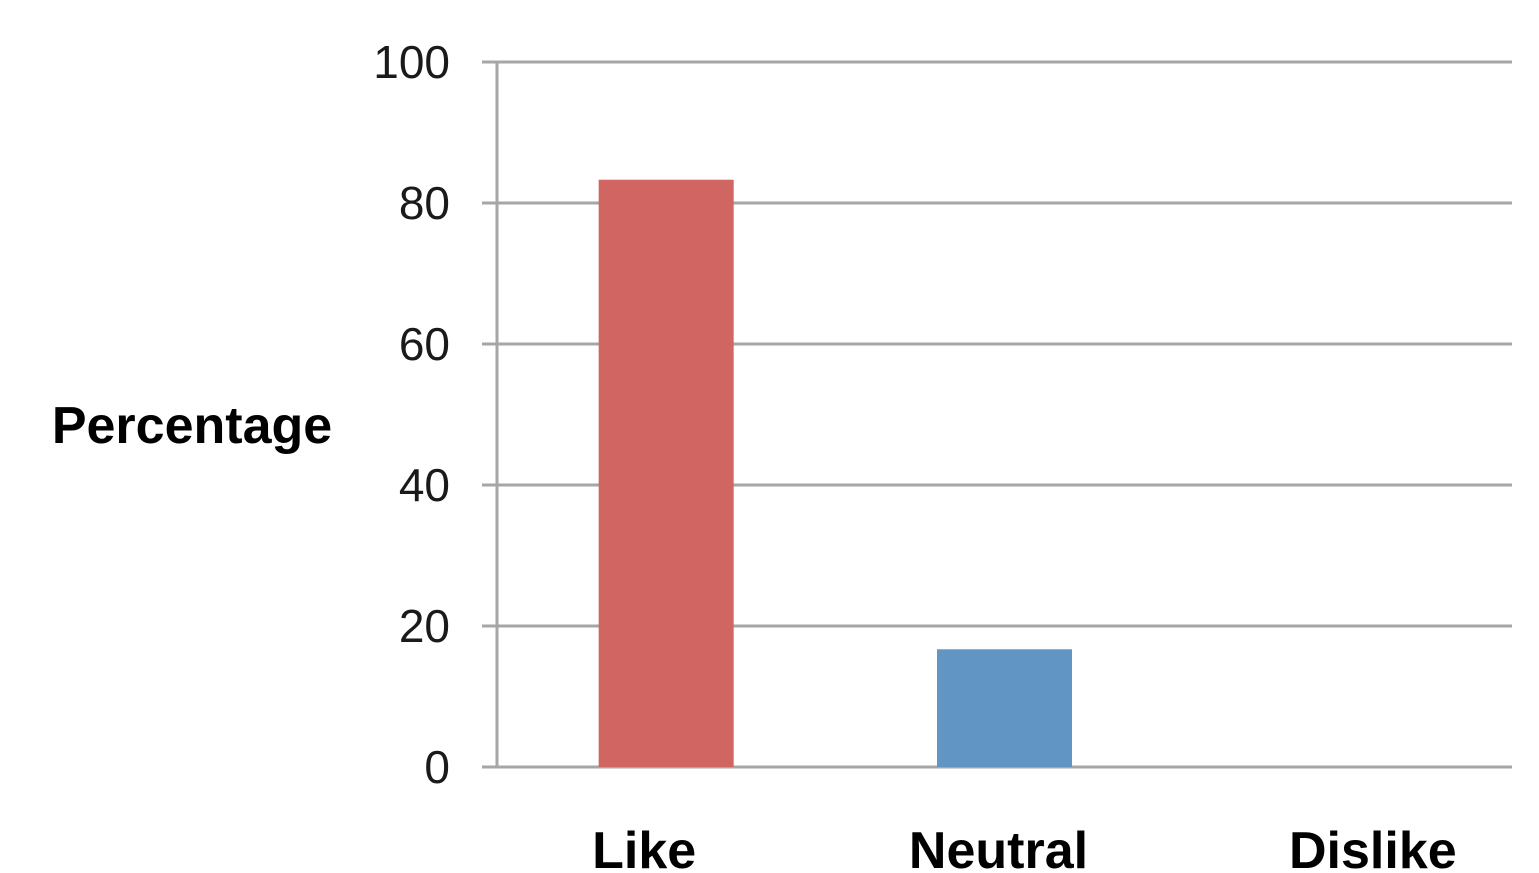  Describe the element at coordinates (192, 426) in the screenshot. I see `y-axis-title: Percentage` at that location.